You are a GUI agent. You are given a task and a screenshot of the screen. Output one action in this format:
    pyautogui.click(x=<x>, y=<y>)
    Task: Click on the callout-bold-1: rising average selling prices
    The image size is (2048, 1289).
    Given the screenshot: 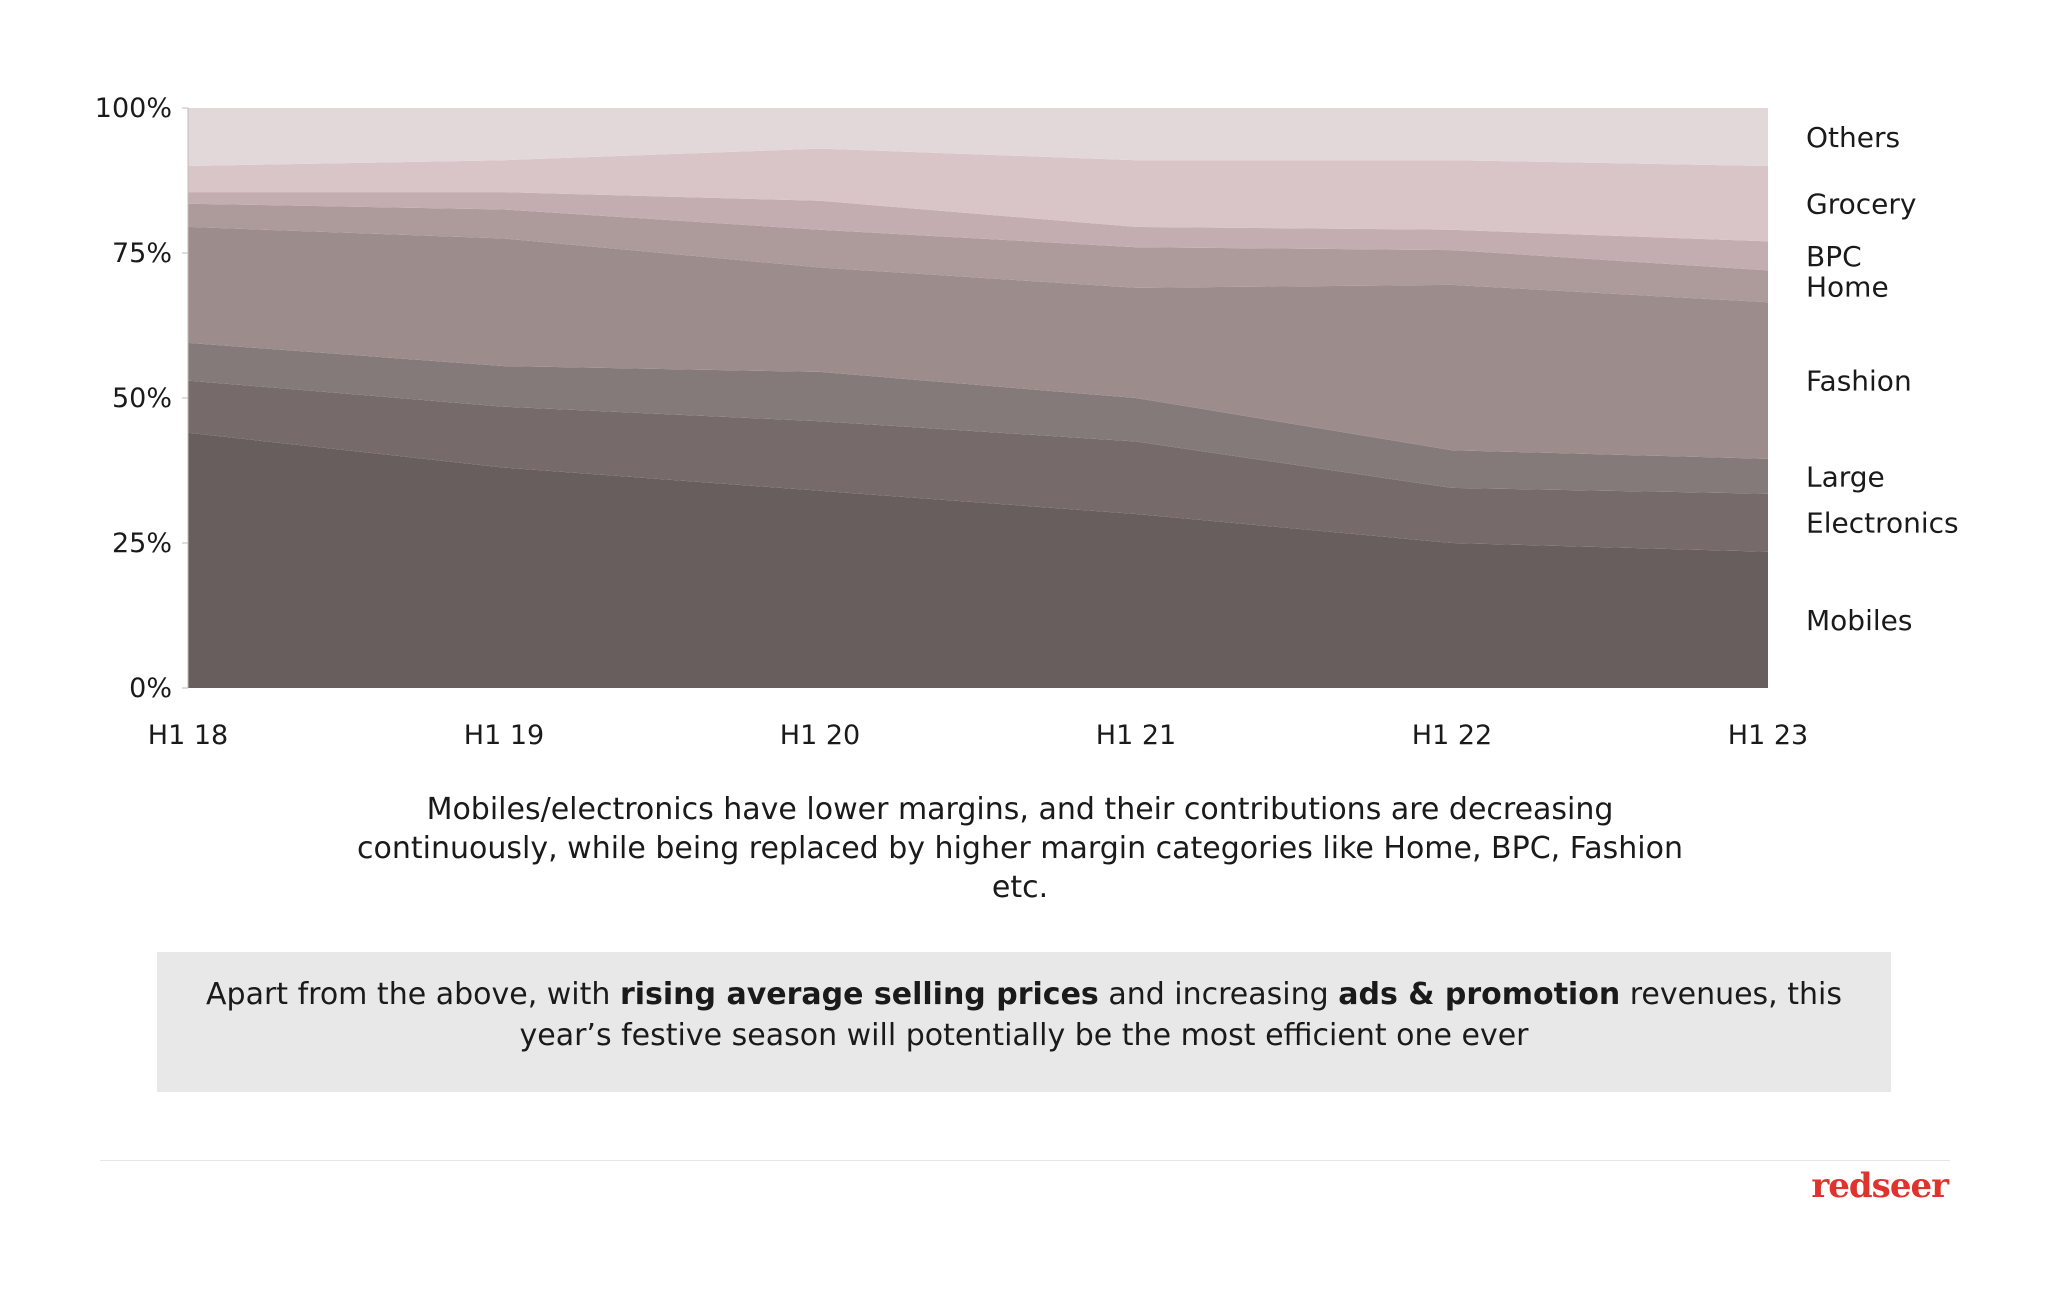 What is the action you would take?
    pyautogui.click(x=859, y=994)
    